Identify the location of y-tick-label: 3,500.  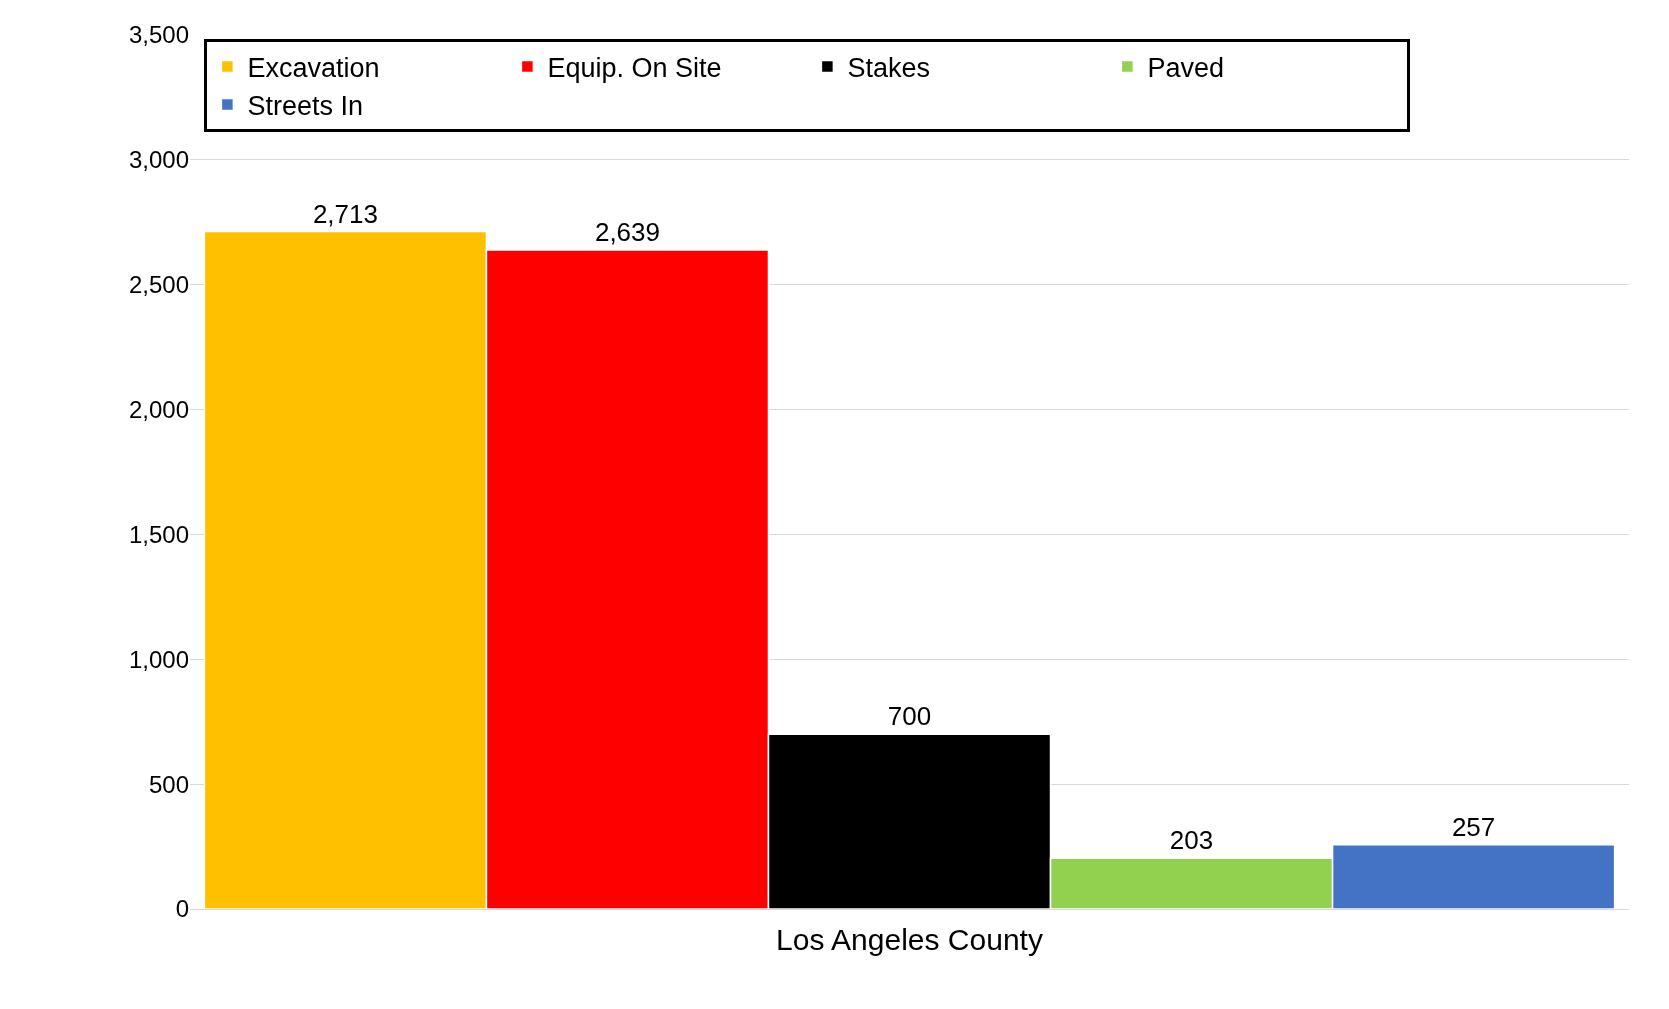
(158, 35).